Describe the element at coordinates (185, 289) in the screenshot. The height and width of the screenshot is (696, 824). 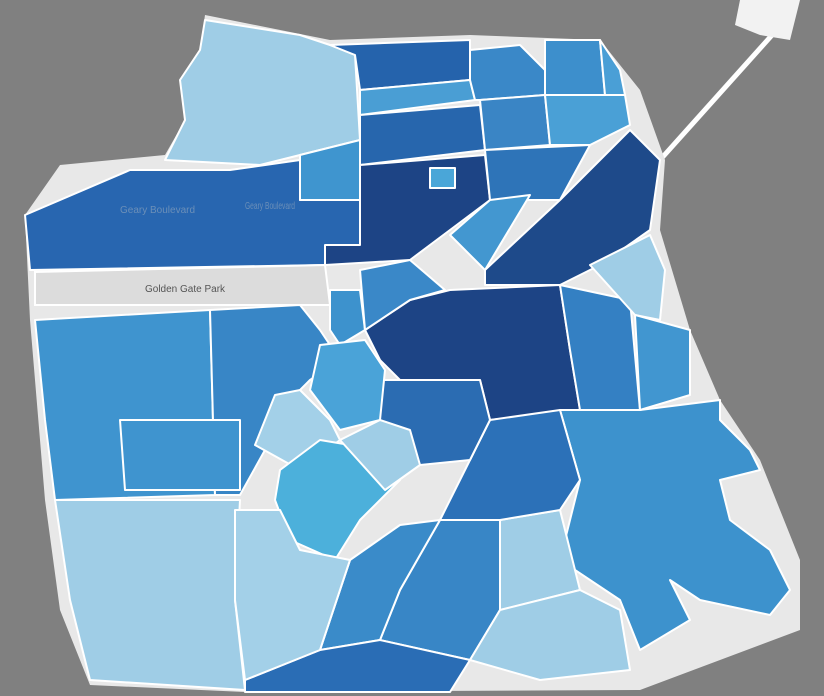
I see `park-label: Golden Gate Park` at that location.